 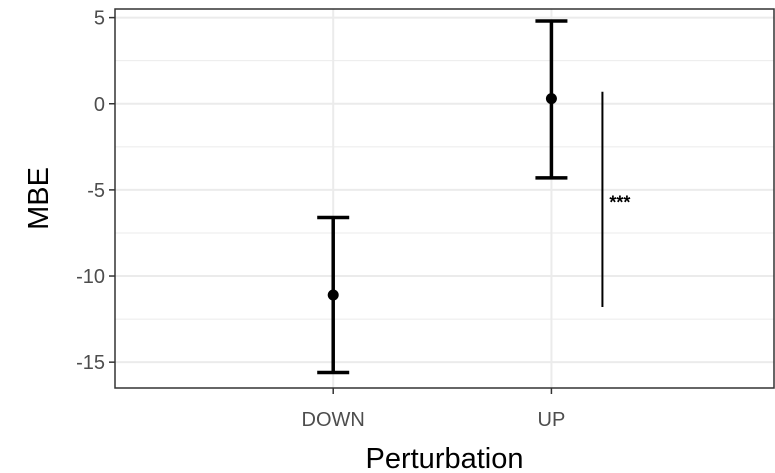 I want to click on annotations: ***, so click(x=615, y=199).